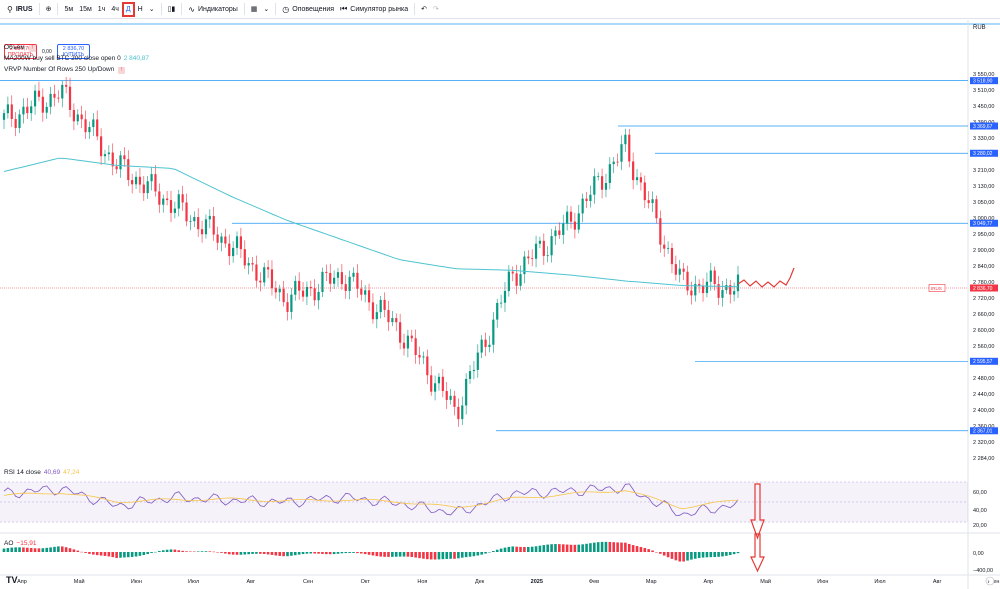  Describe the element at coordinates (115, 9) in the screenshot. I see `interval-4h: 4ч` at that location.